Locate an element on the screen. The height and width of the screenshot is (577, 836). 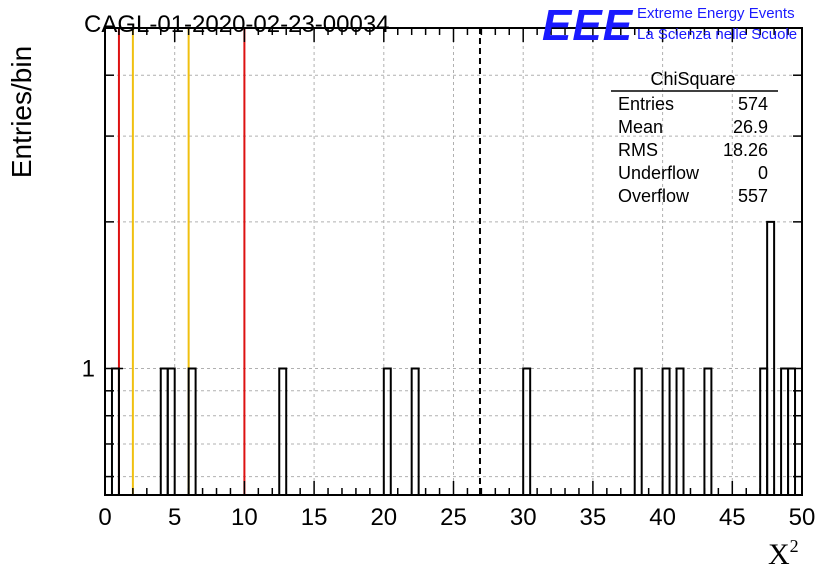
stats-row-value: 574 is located at coordinates (753, 104).